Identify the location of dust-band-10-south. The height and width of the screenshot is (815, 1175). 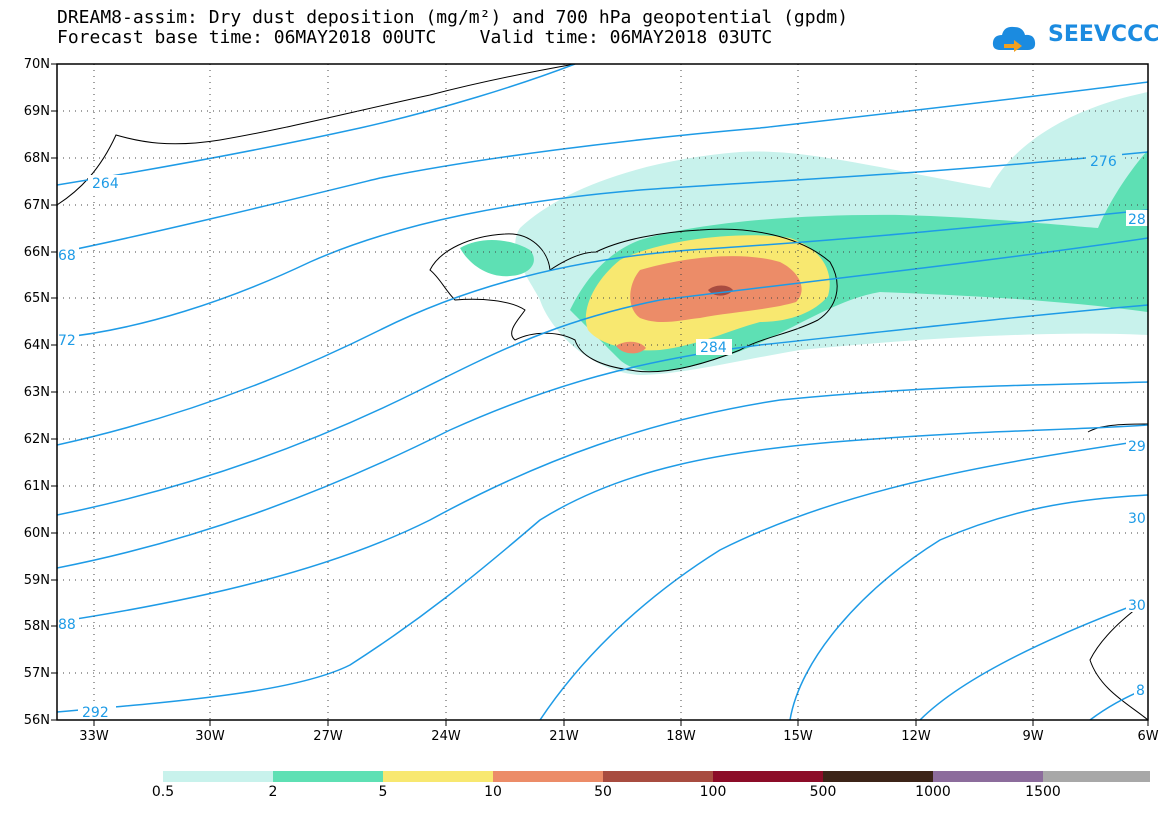
(631, 347).